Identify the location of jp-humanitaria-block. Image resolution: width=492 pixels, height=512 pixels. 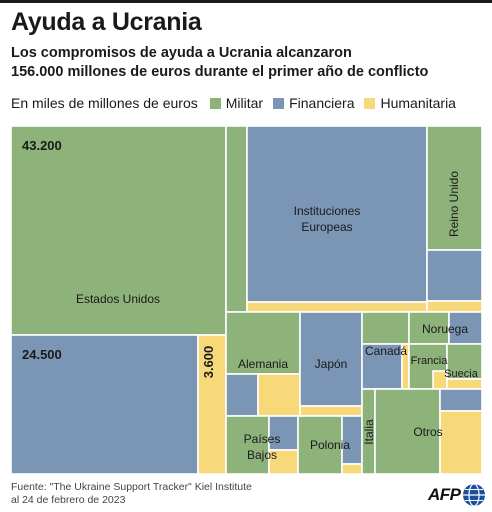
(331, 411).